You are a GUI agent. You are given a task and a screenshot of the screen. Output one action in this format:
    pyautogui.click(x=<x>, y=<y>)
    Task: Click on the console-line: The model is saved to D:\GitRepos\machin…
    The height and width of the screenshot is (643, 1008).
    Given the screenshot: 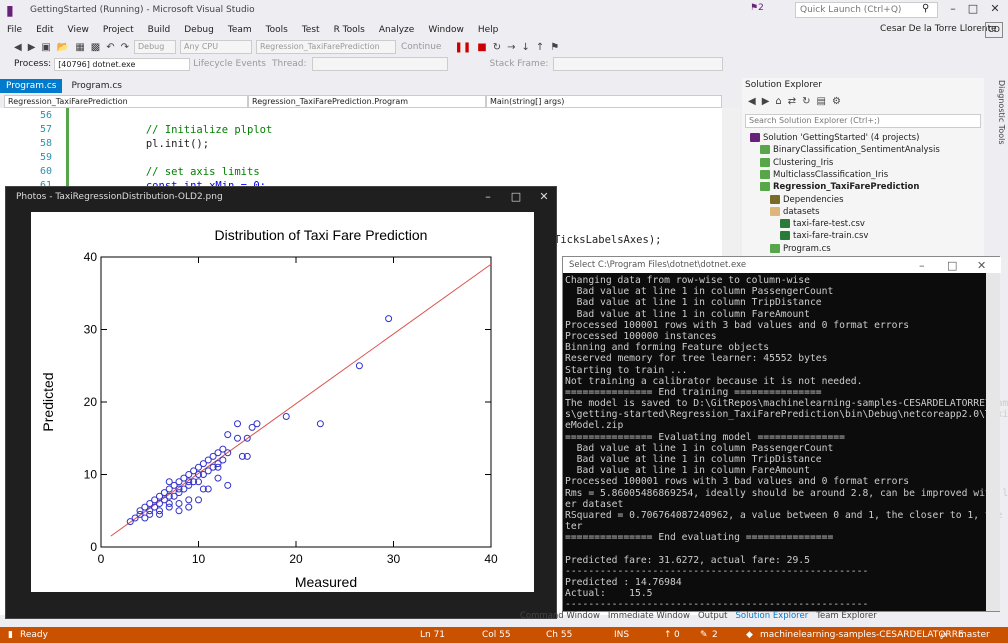 What is the action you would take?
    pyautogui.click(x=786, y=404)
    